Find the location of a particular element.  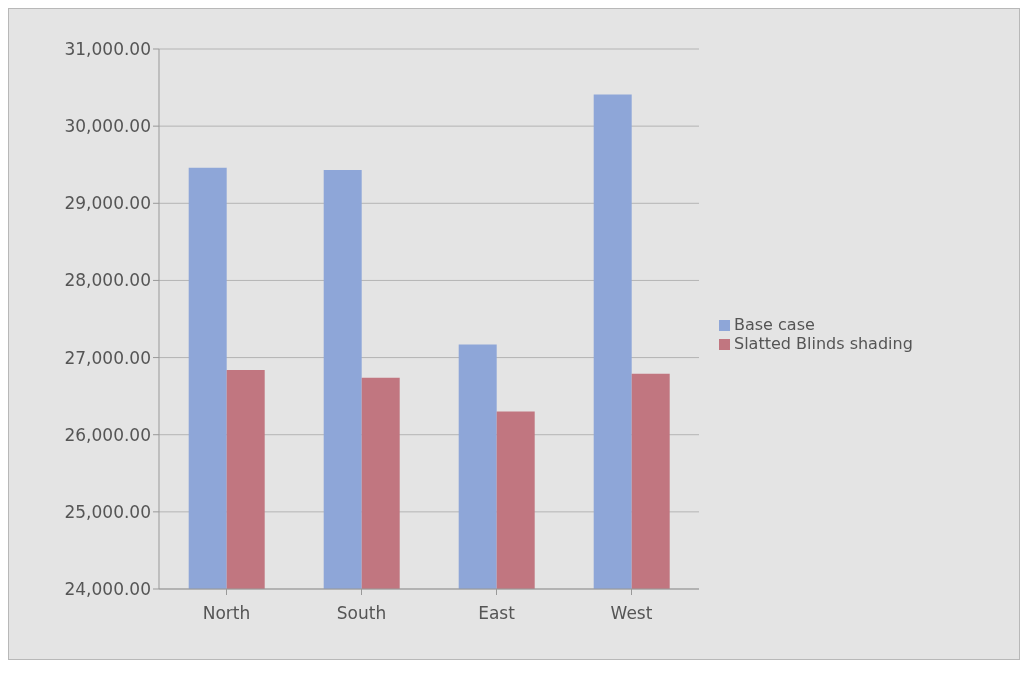

legend-label: Base case is located at coordinates (774, 324).